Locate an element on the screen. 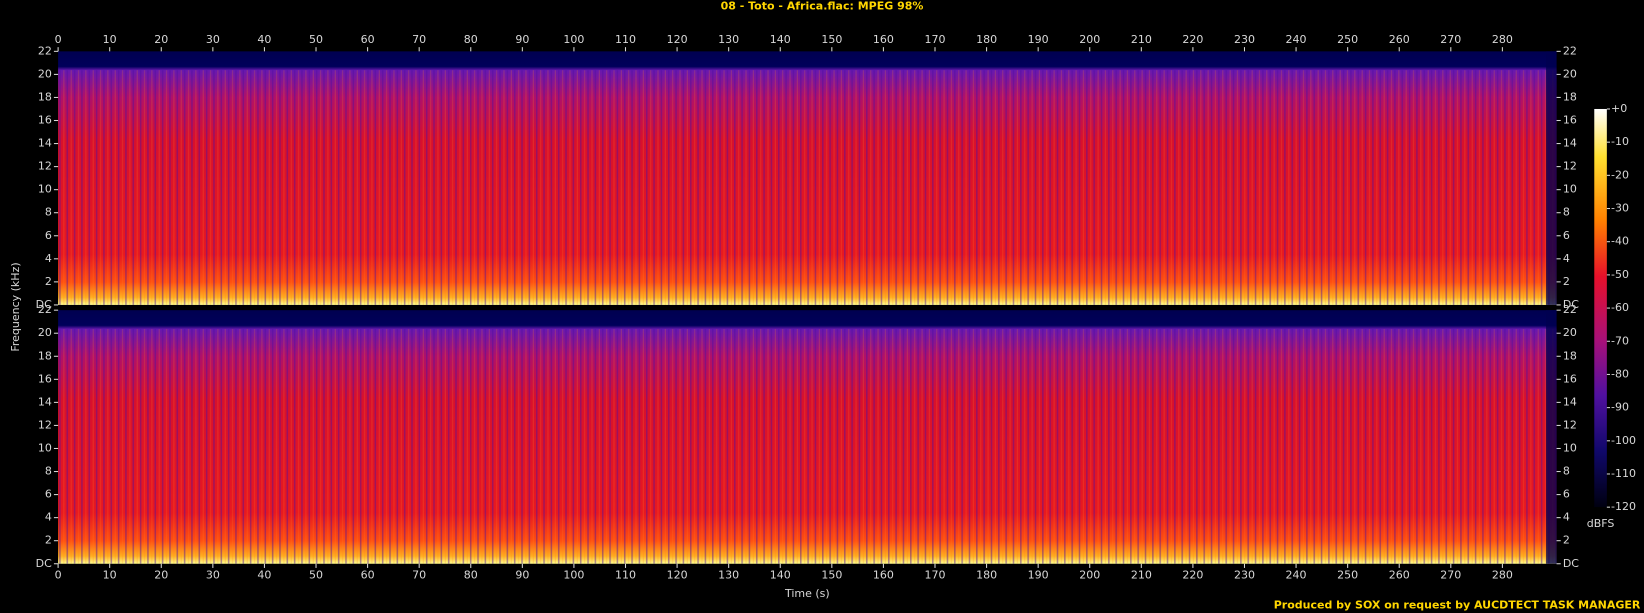 The width and height of the screenshot is (1644, 613). x-tick-label: 30 is located at coordinates (213, 39).